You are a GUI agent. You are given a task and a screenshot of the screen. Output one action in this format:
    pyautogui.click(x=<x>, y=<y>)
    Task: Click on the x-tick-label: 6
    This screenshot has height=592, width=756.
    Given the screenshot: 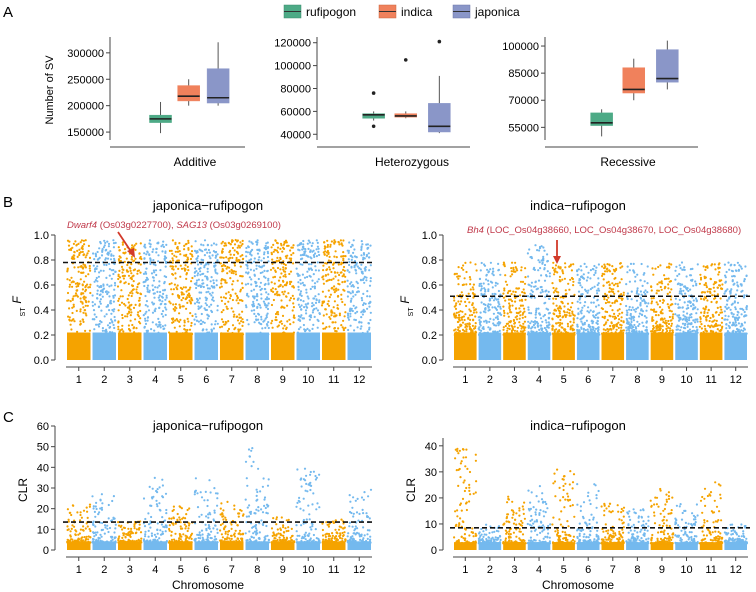 What is the action you would take?
    pyautogui.click(x=206, y=380)
    